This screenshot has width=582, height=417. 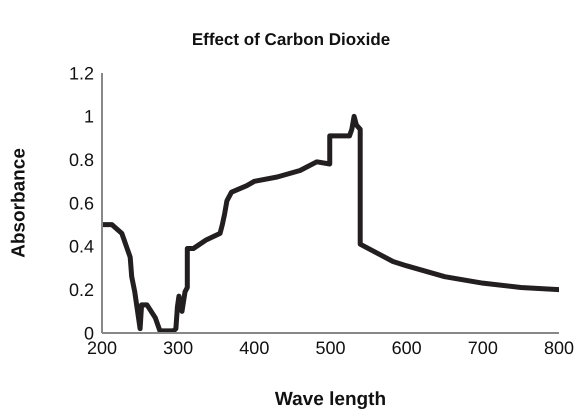 What do you see at coordinates (89, 116) in the screenshot?
I see `y-tick-label: 1` at bounding box center [89, 116].